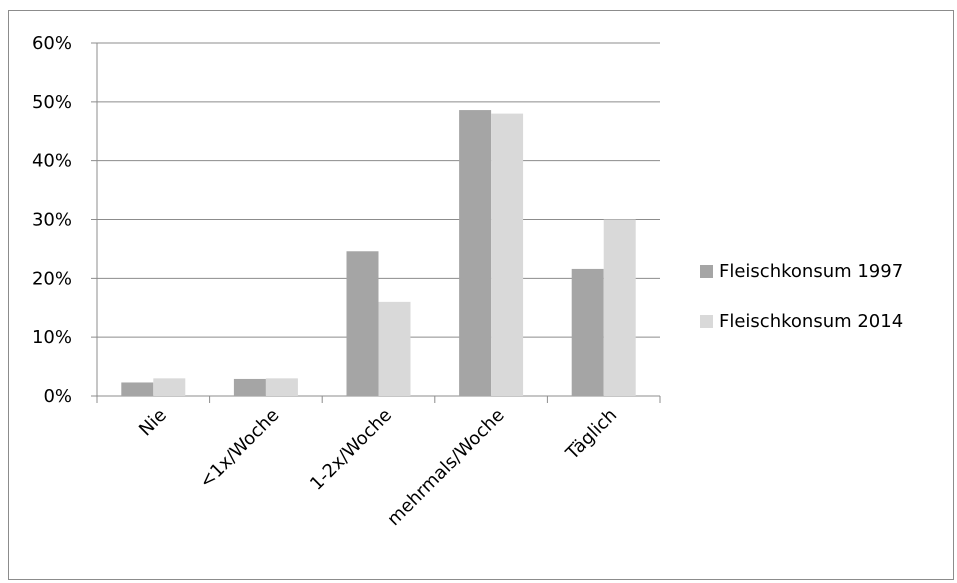 This screenshot has width=957, height=583. Describe the element at coordinates (52, 220) in the screenshot. I see `y-tick-label: 30%` at that location.